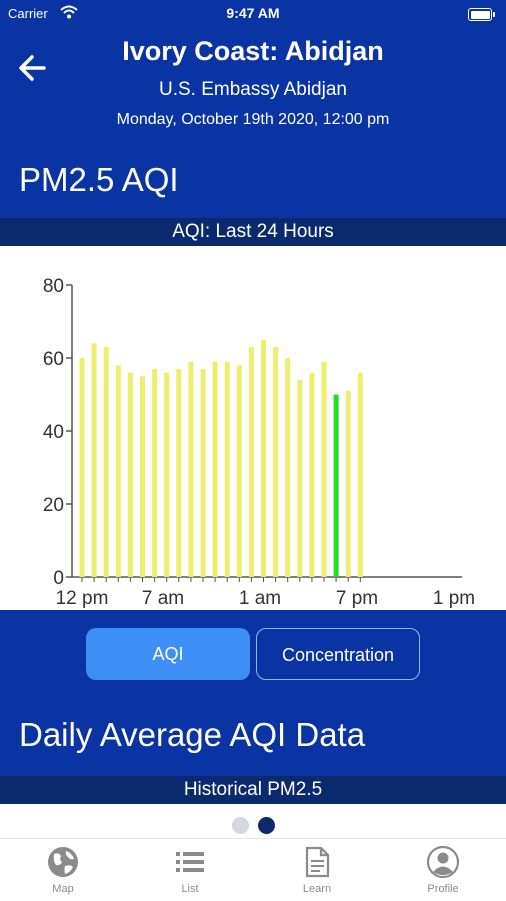 This screenshot has height=901, width=506. What do you see at coordinates (58, 578) in the screenshot?
I see `y-tick-label: 0` at bounding box center [58, 578].